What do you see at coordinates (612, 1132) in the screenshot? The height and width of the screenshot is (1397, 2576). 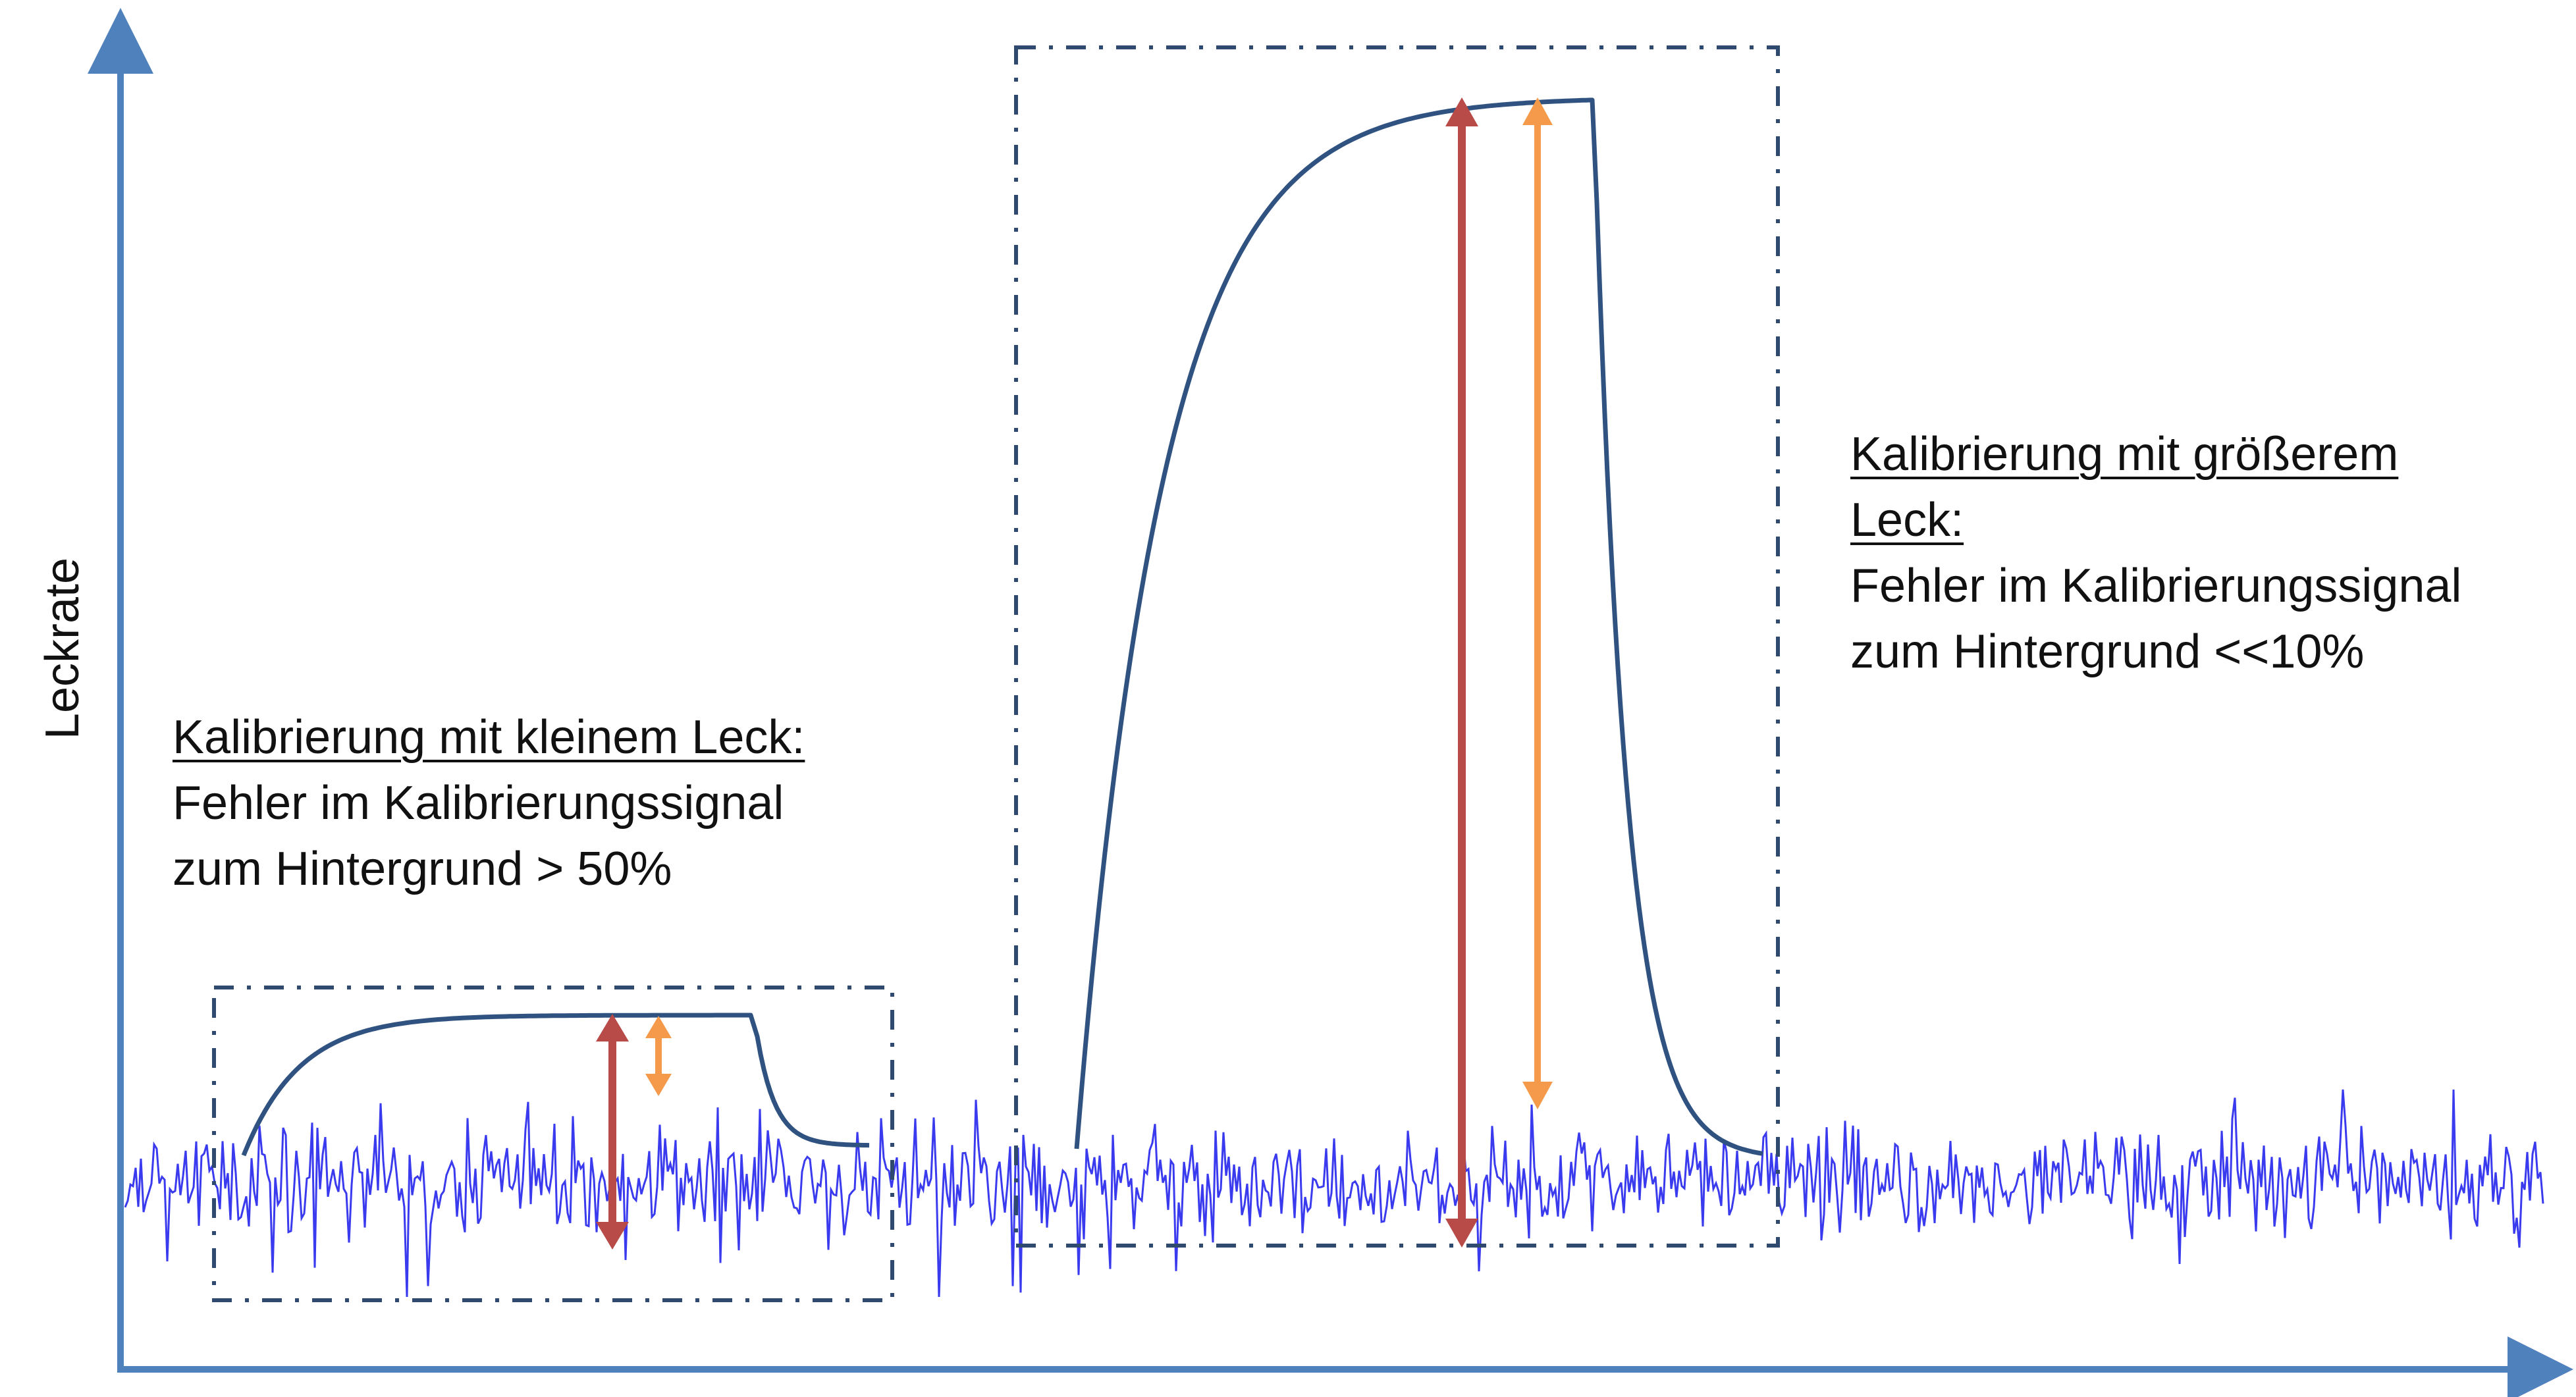 I see `small-leak-total-arrow` at bounding box center [612, 1132].